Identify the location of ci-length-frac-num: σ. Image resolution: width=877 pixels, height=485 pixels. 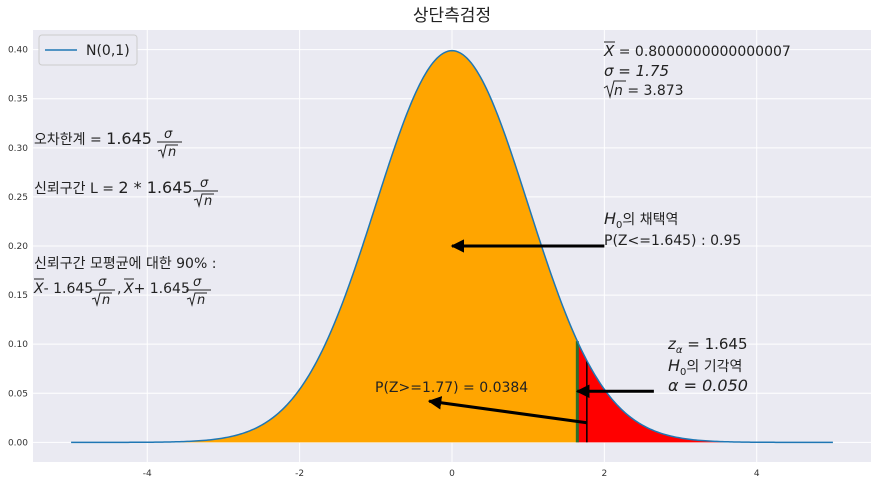
(204, 183).